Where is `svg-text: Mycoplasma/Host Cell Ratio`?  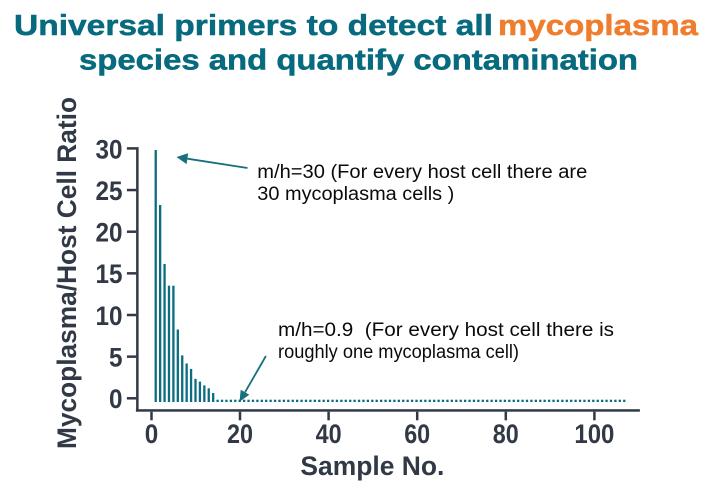
svg-text: Mycoplasma/Host Cell Ratio is located at coordinates (67, 273).